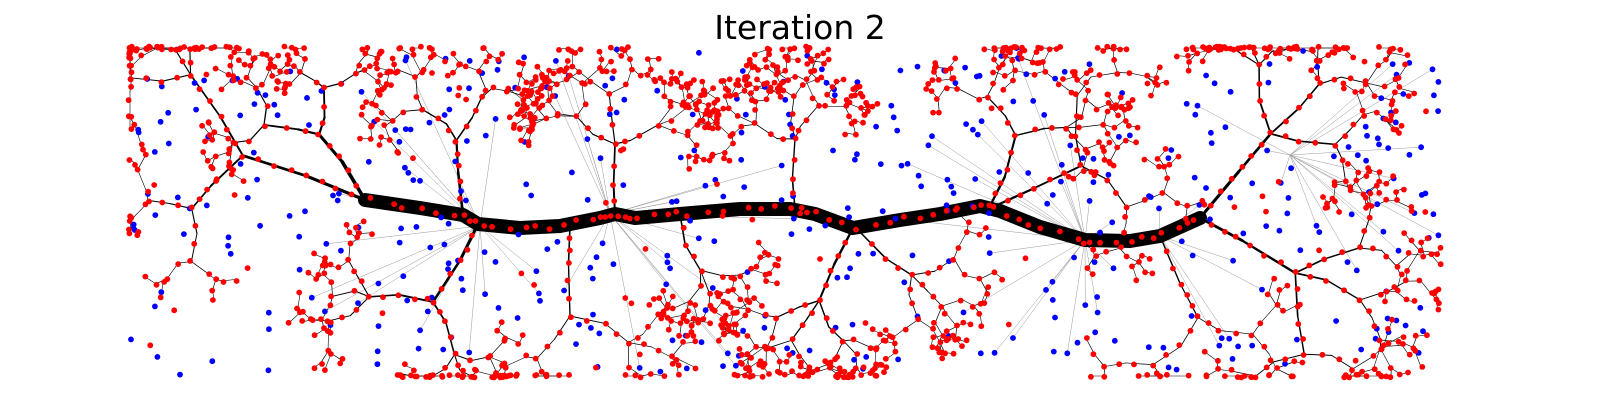 The height and width of the screenshot is (400, 1600). I want to click on figure-title: Iteration 2, so click(800, 27).